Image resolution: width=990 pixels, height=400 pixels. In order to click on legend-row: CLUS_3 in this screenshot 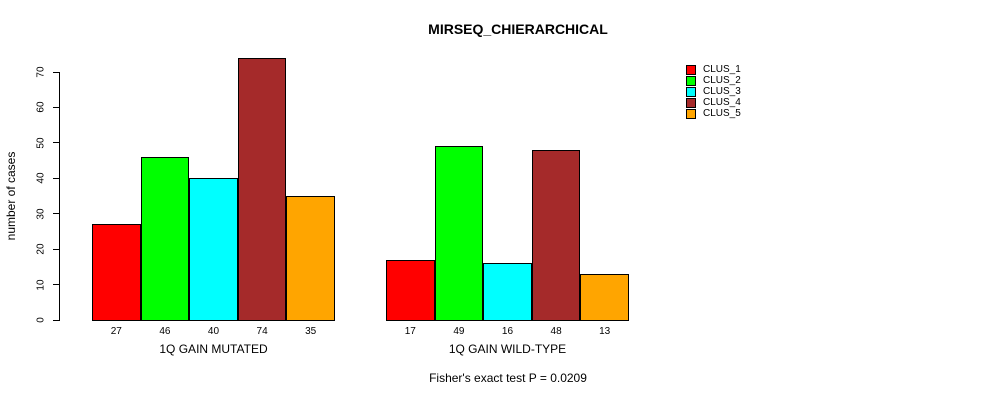, I will do `click(713, 91)`.